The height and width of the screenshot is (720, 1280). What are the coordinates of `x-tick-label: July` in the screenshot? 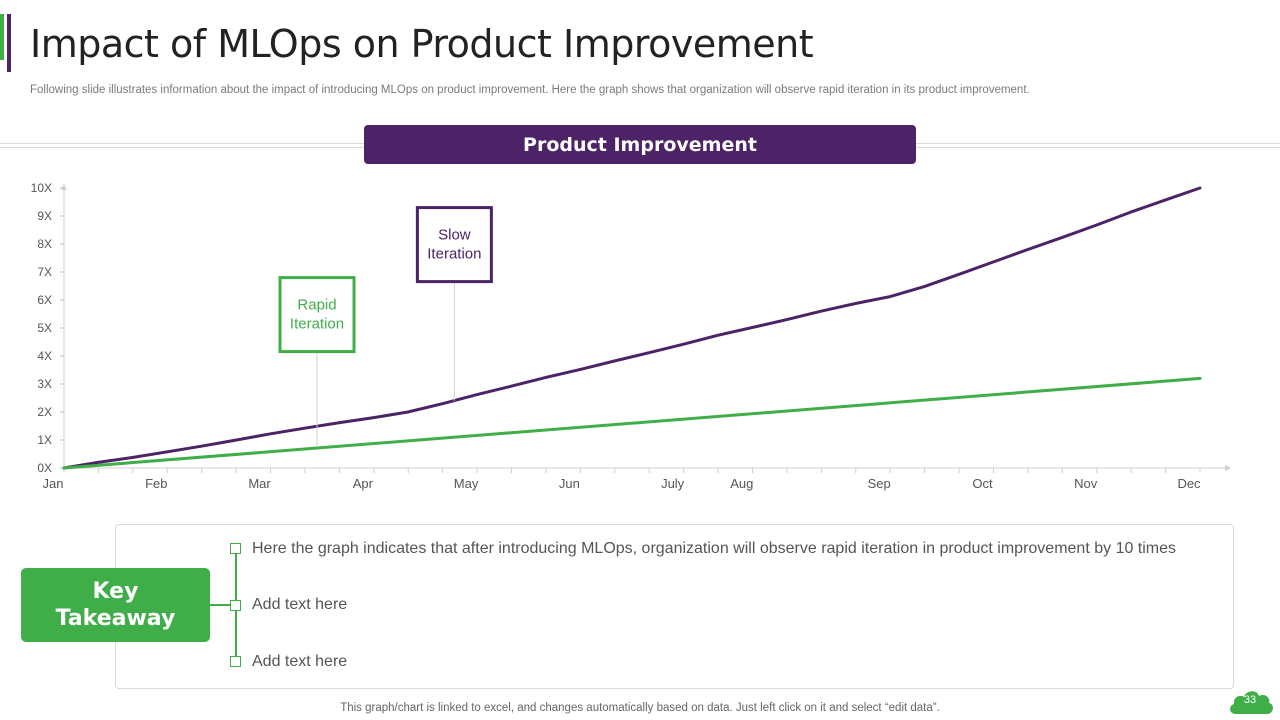 It's located at (673, 483).